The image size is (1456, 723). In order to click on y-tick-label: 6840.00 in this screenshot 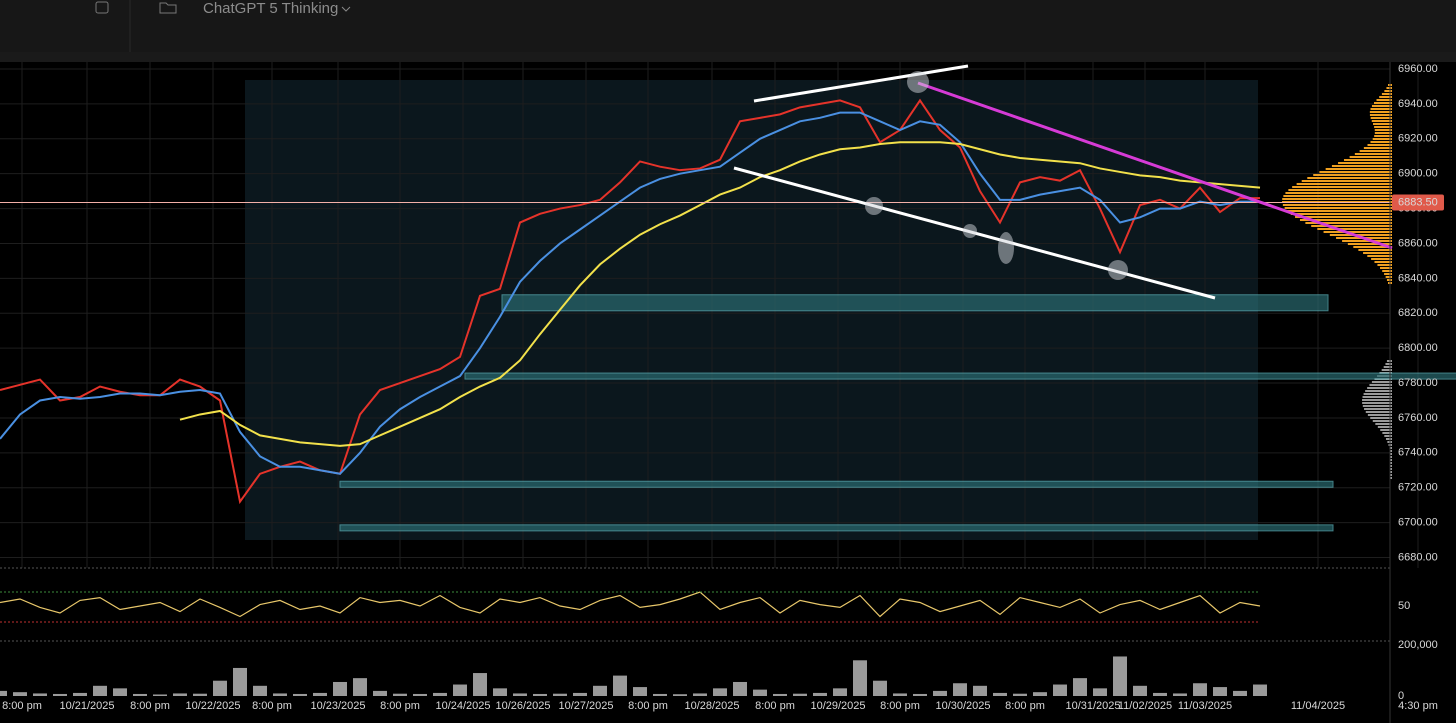, I will do `click(1418, 278)`.